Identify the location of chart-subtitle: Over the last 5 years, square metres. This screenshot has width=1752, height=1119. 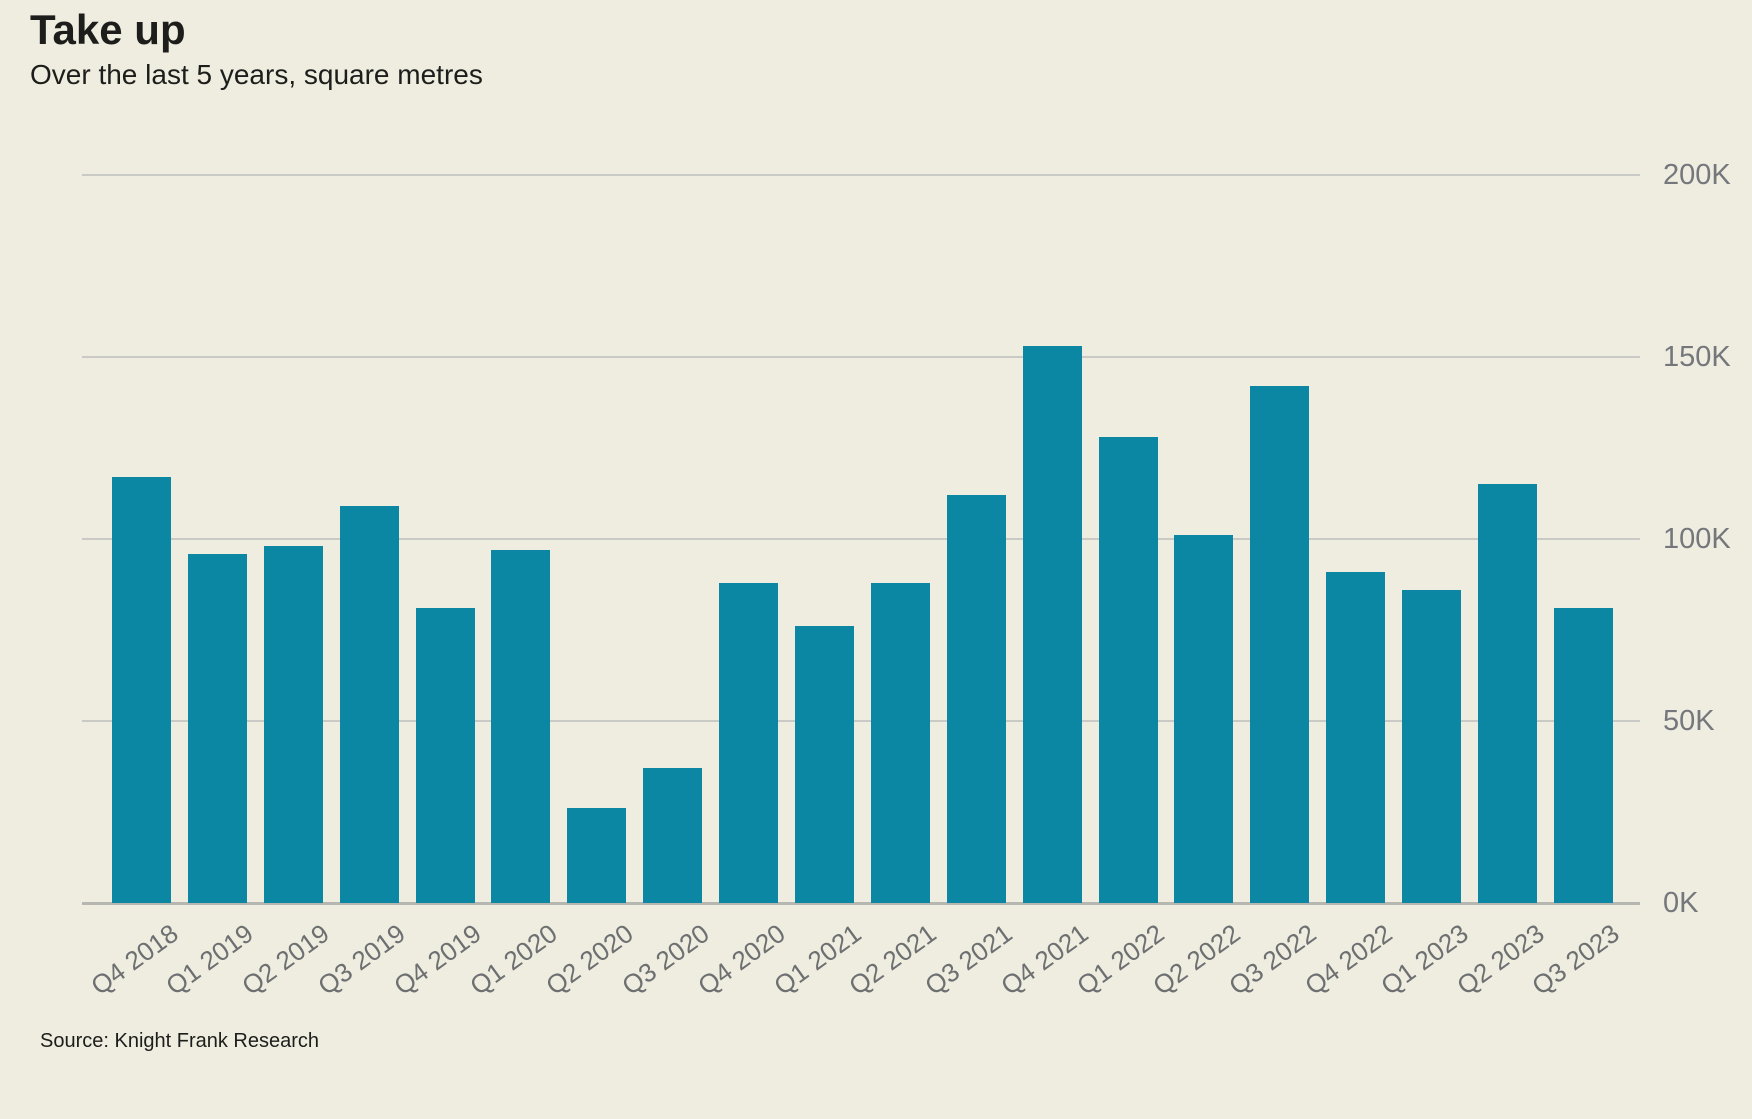
(256, 74).